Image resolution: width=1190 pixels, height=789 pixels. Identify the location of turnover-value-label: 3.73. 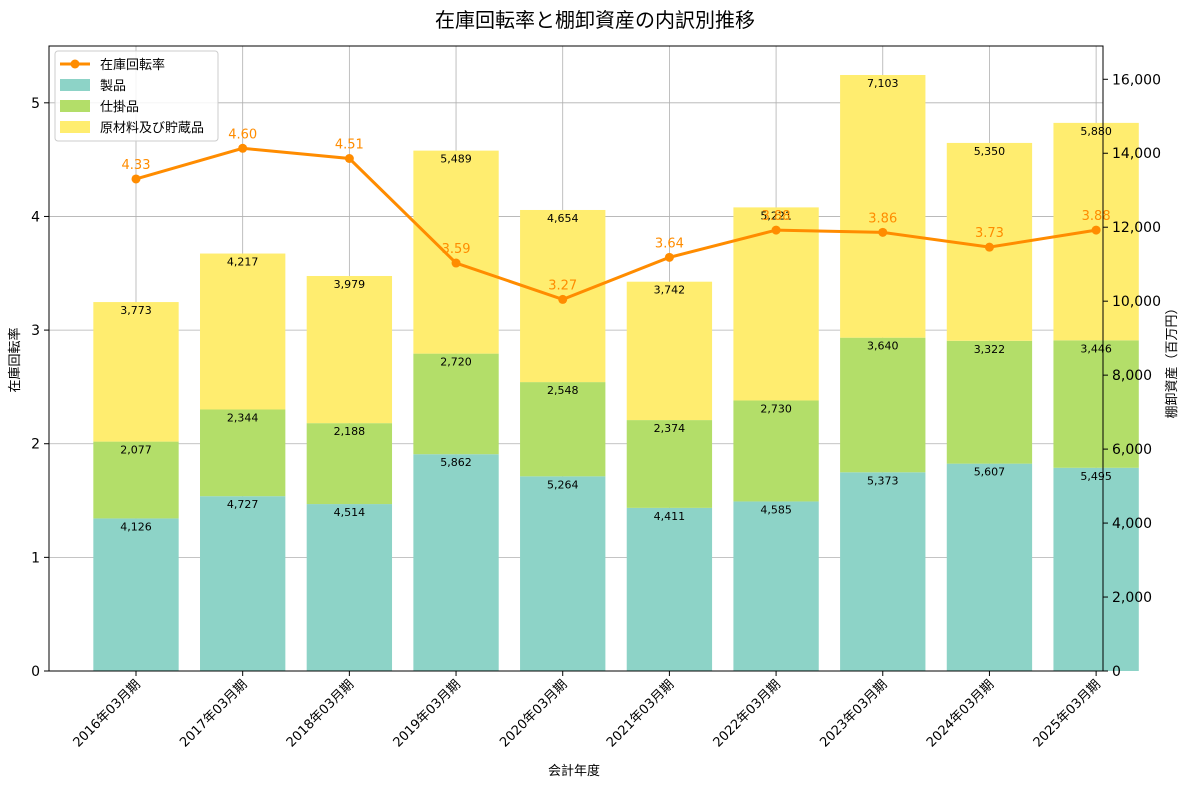
(989, 233).